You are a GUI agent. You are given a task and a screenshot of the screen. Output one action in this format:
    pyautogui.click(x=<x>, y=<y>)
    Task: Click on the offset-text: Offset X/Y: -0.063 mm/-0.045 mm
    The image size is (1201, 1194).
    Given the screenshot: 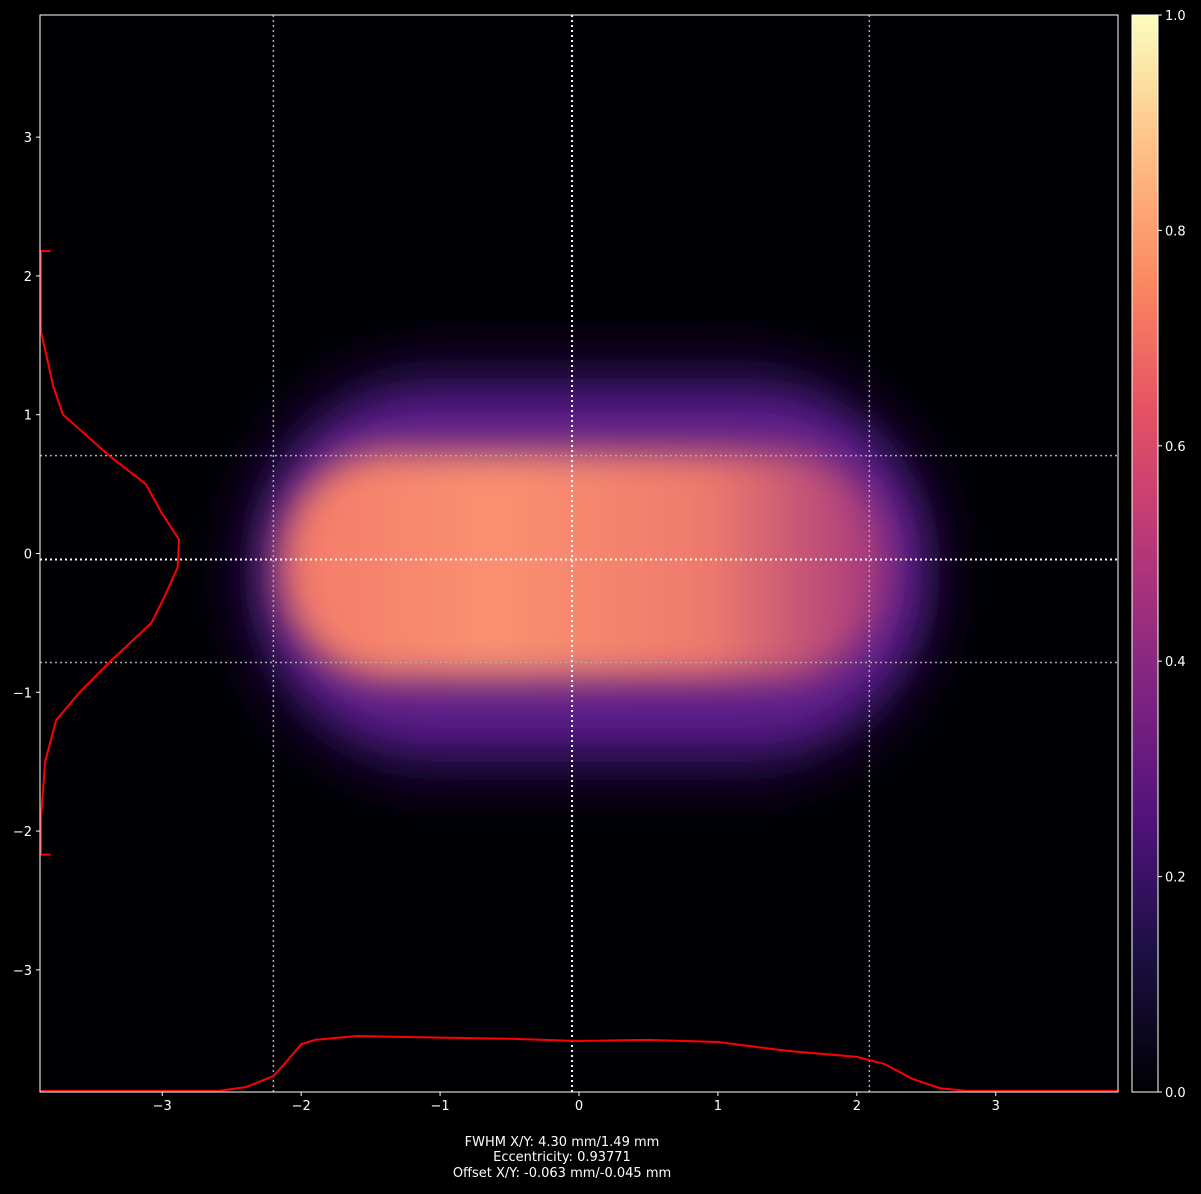 What is the action you would take?
    pyautogui.click(x=562, y=1173)
    